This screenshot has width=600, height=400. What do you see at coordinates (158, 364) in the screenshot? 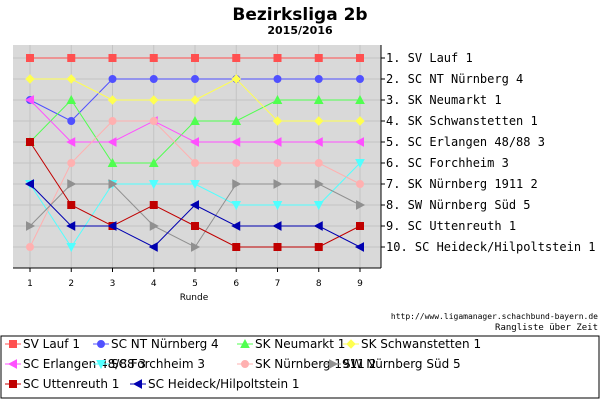
I see `legend-label: SC Forchheim 3` at bounding box center [158, 364].